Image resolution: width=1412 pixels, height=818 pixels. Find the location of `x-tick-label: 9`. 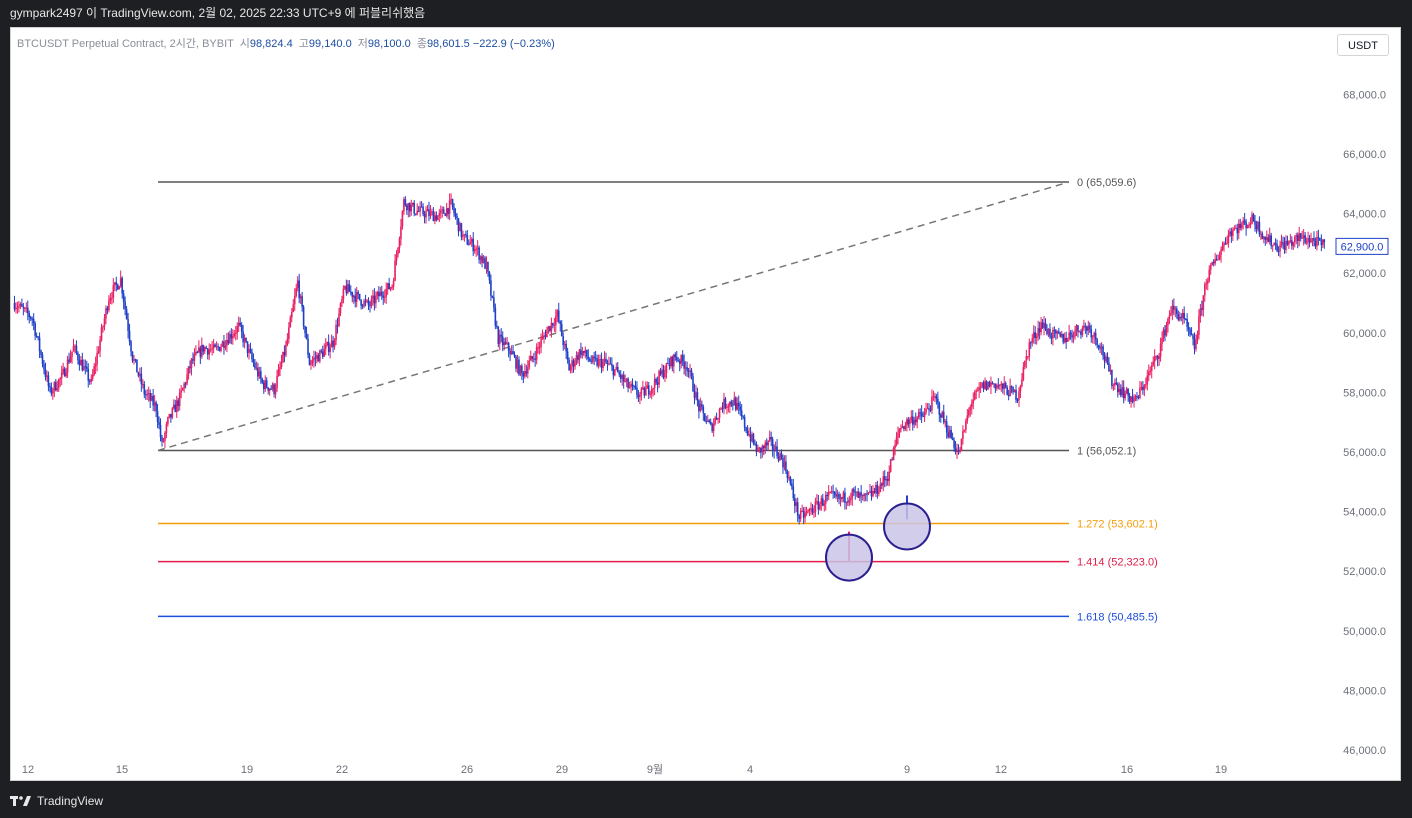

x-tick-label: 9 is located at coordinates (907, 770).